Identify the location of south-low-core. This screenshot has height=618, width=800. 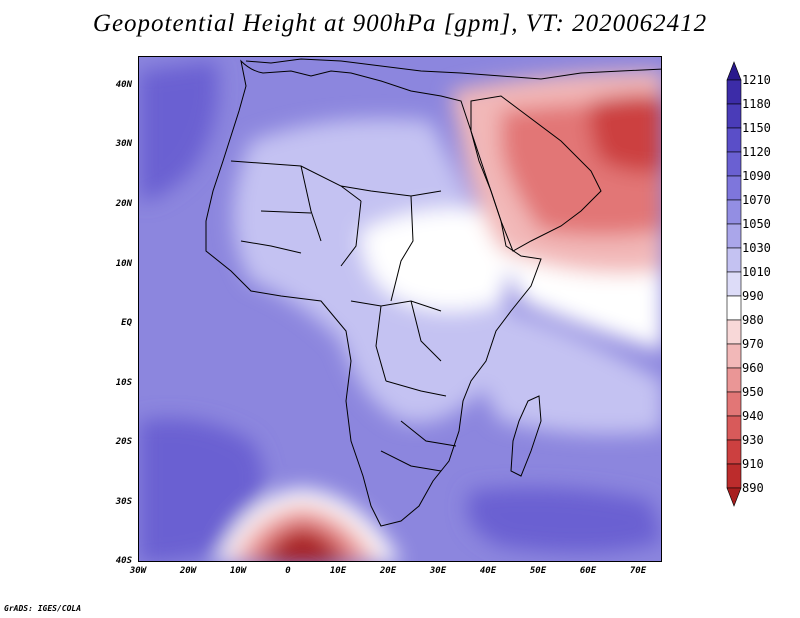
(303, 545).